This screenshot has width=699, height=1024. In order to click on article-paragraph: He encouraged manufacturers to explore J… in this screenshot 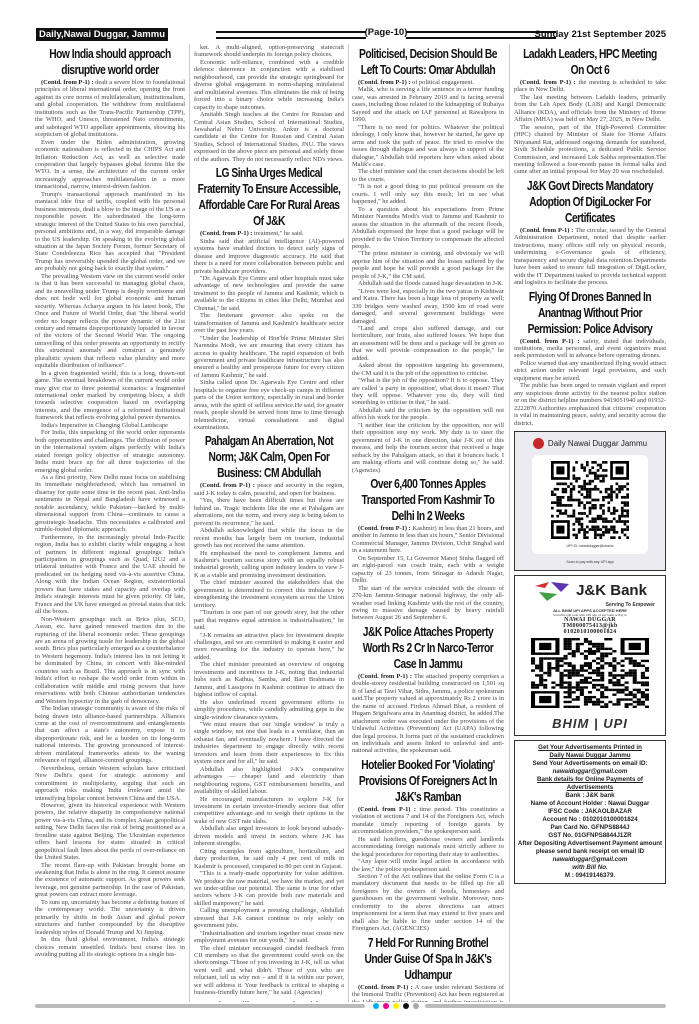, I will do `click(269, 810)`.